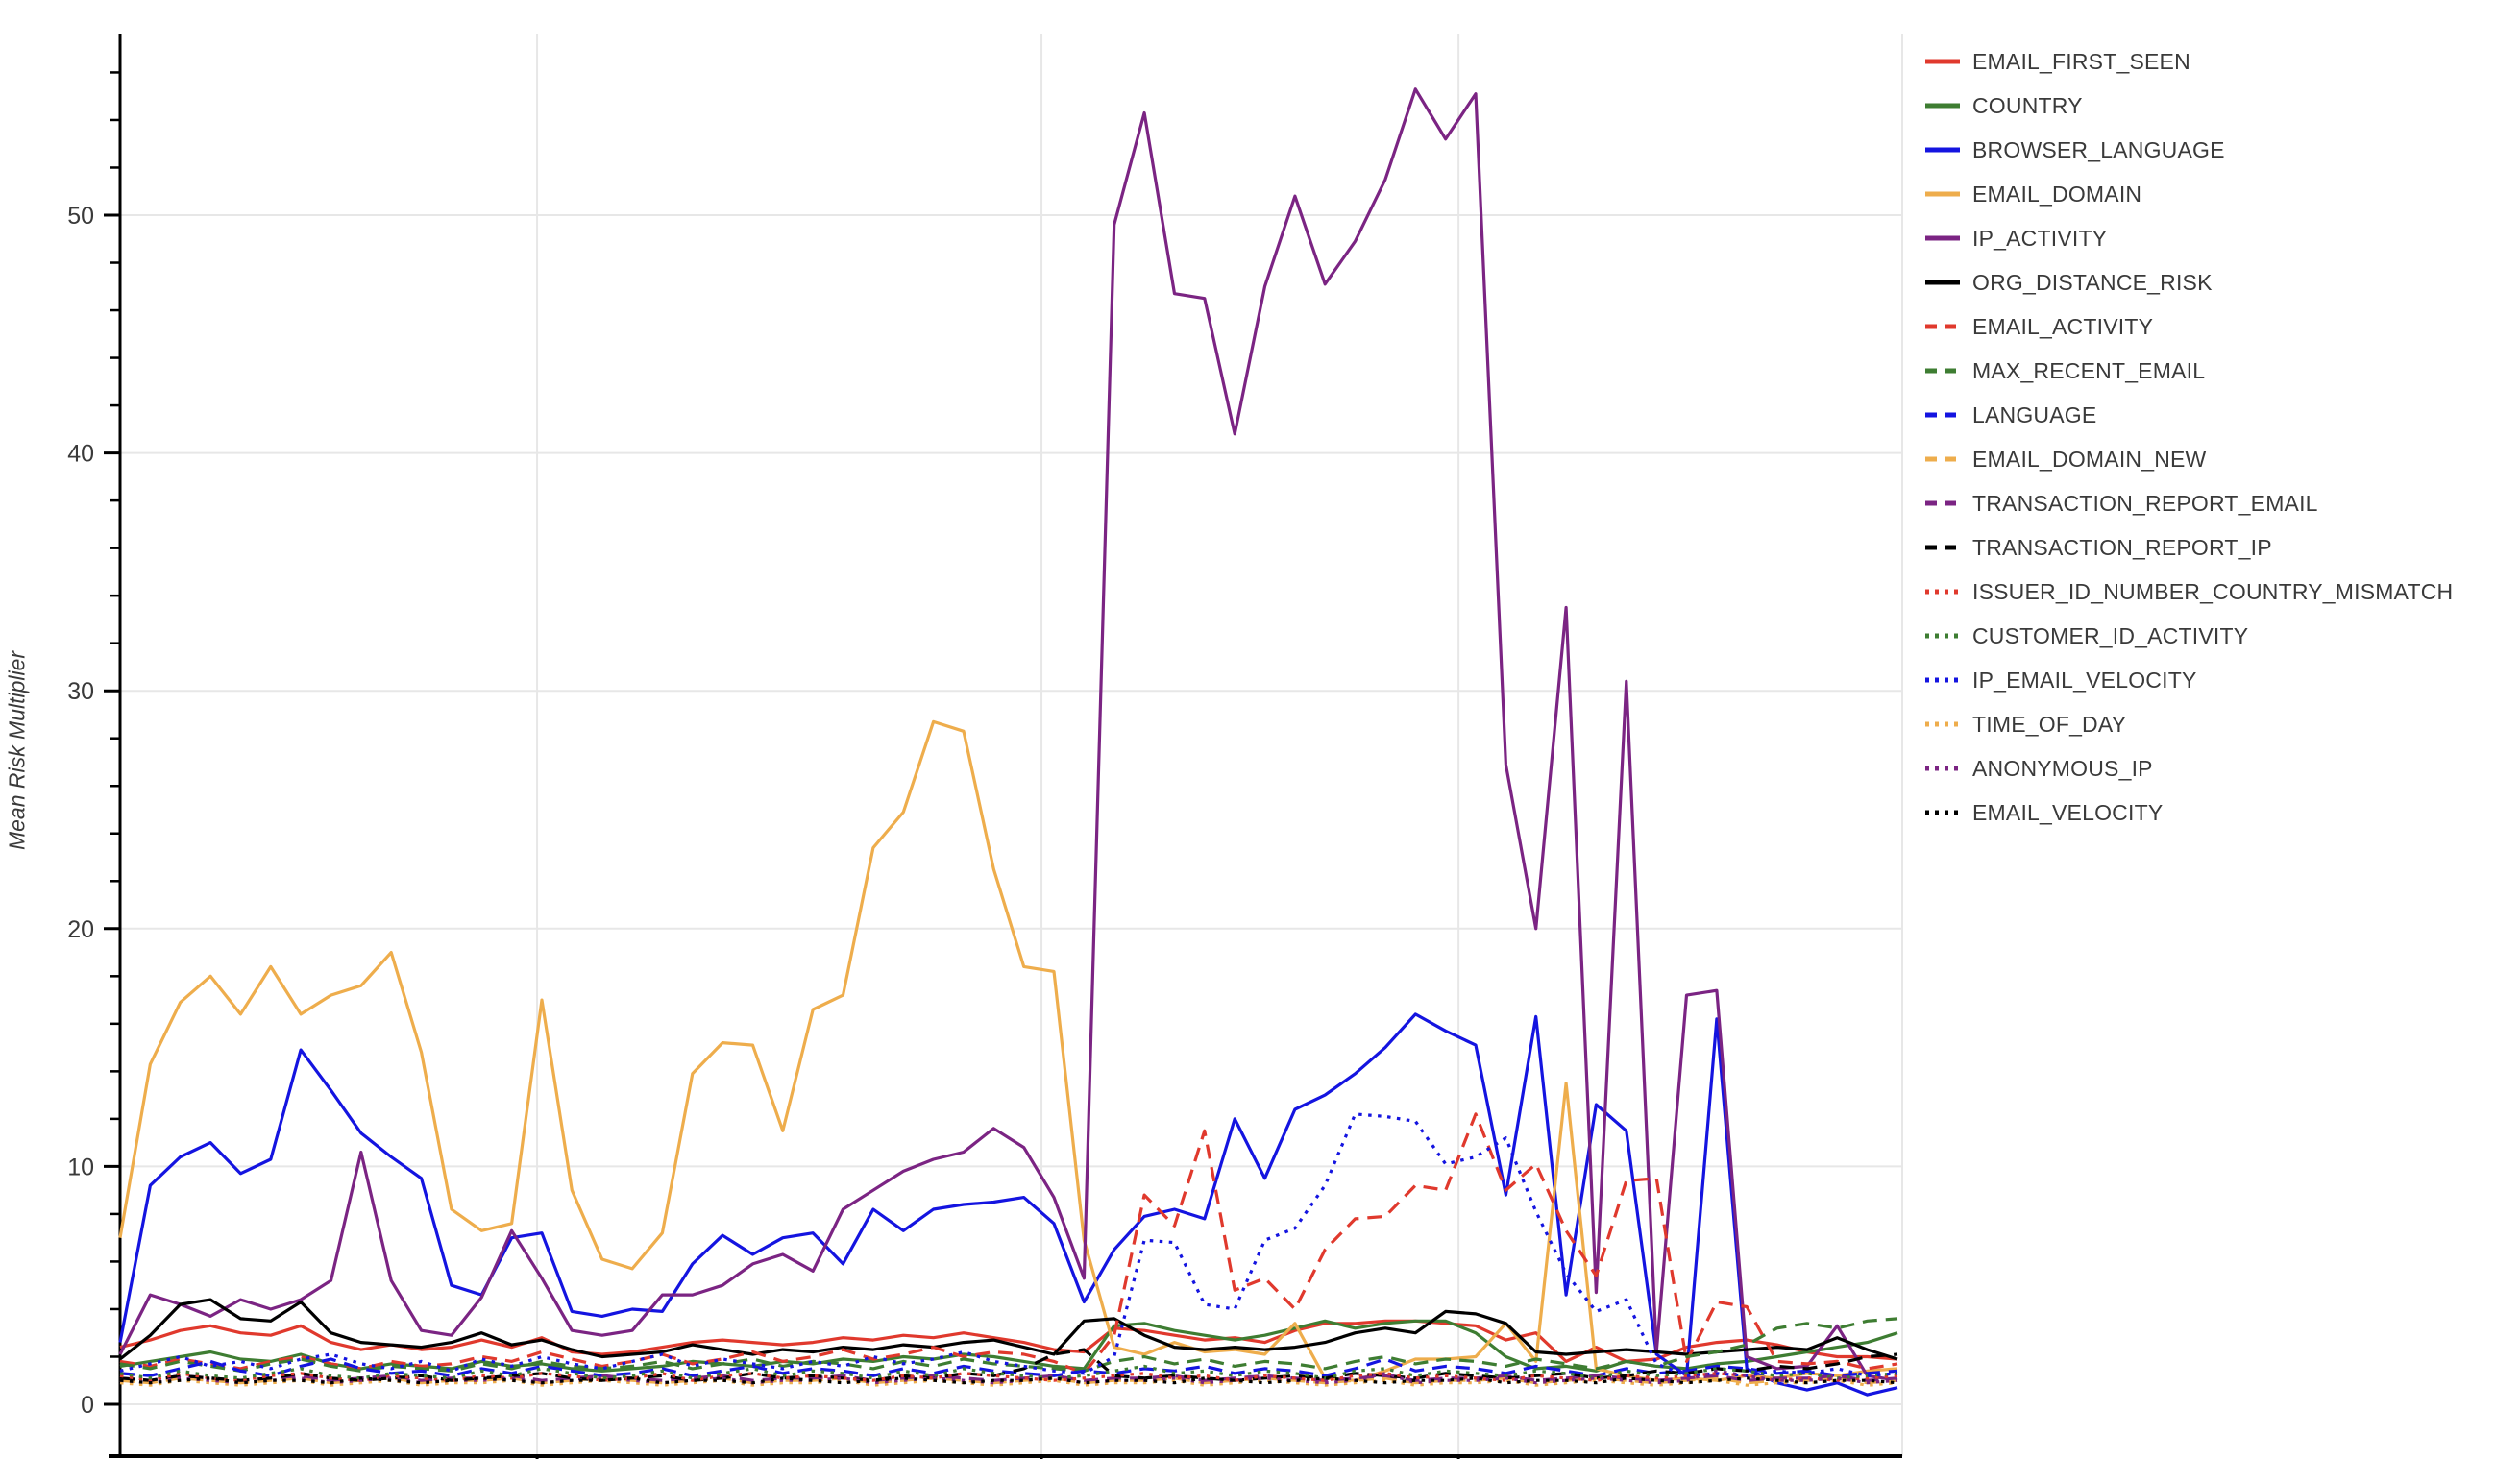 Image resolution: width=2520 pixels, height=1459 pixels. I want to click on legend-label: CUSTOMER_ID_ACTIVITY, so click(2111, 635).